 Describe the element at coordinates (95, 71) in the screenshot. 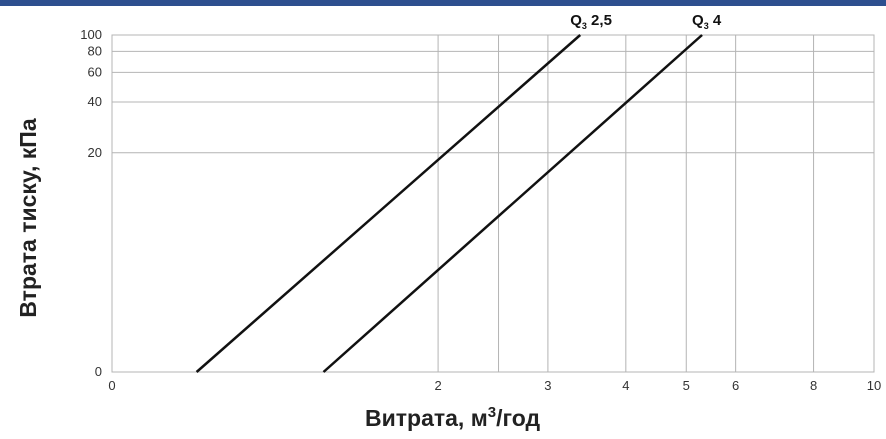

I see `y-tick-label: 60` at that location.